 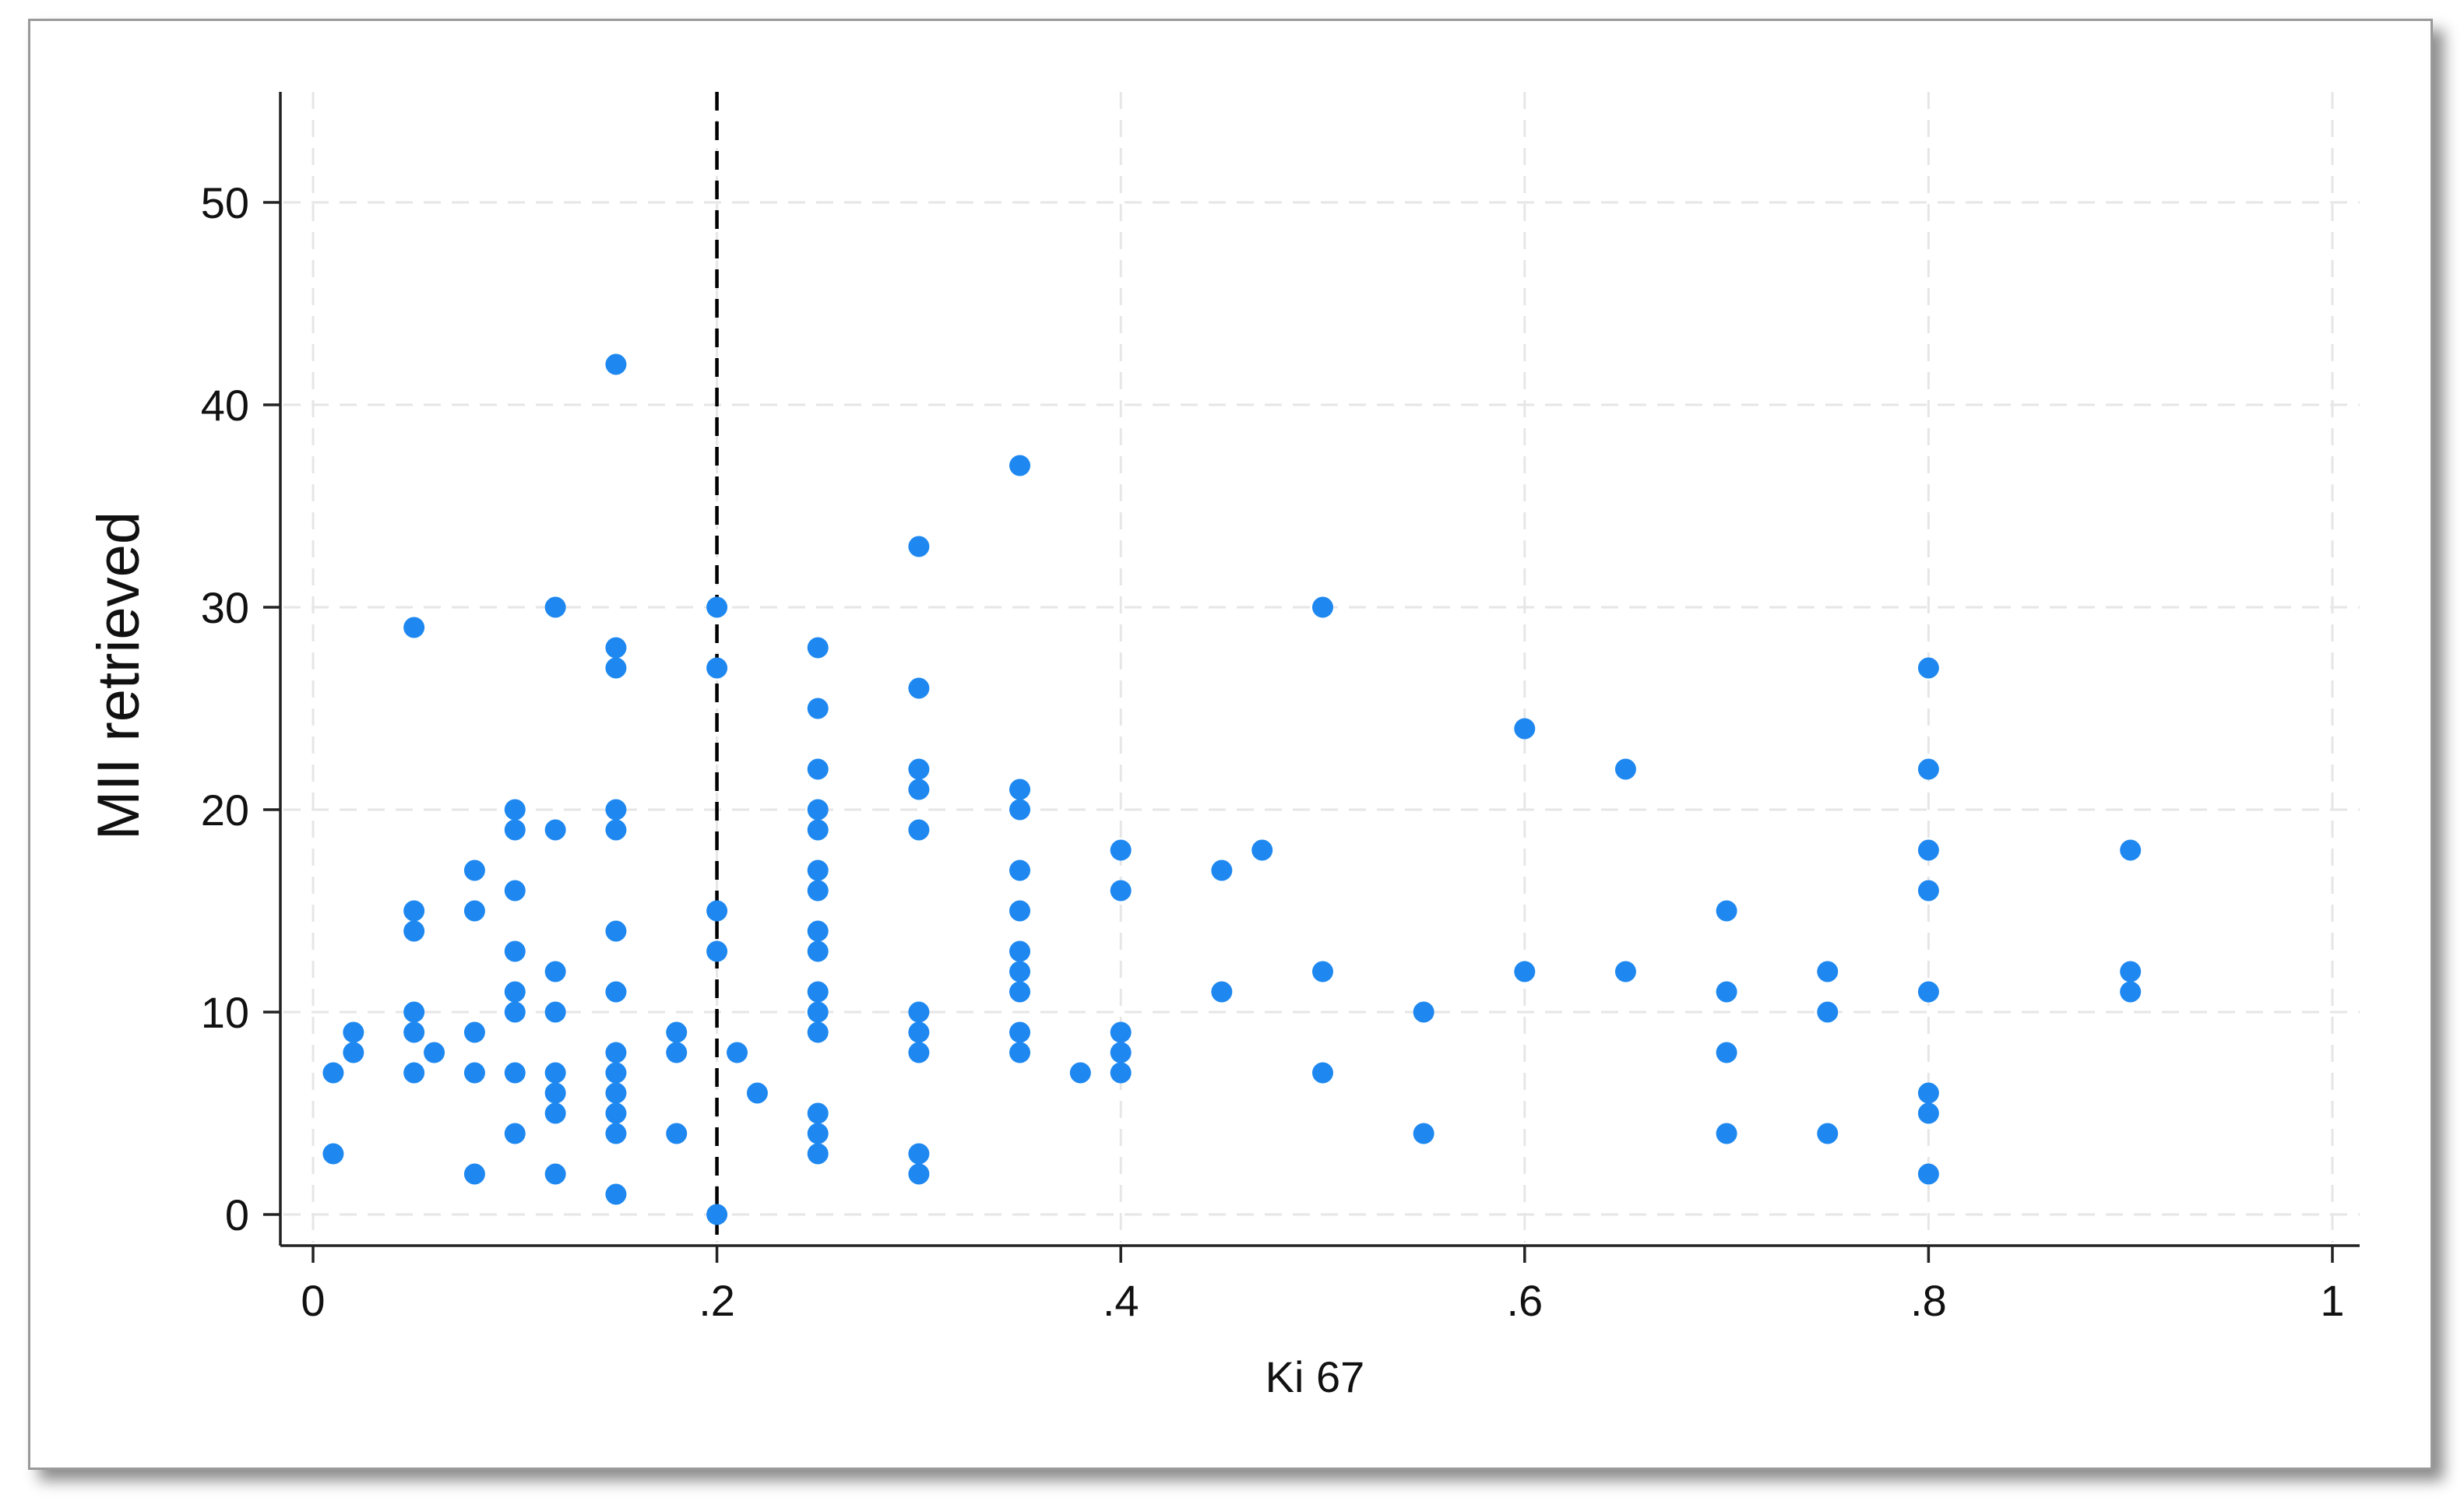 I want to click on y-tick-label: 40, so click(x=225, y=405).